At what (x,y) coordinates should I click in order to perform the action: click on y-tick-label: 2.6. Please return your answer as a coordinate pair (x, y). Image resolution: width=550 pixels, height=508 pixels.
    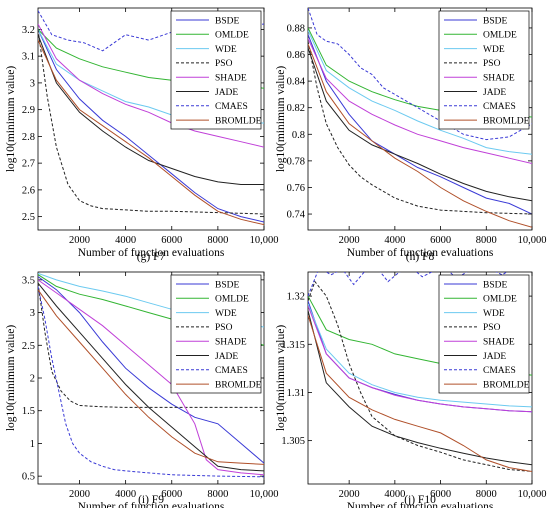
    Looking at the image, I should click on (28, 190).